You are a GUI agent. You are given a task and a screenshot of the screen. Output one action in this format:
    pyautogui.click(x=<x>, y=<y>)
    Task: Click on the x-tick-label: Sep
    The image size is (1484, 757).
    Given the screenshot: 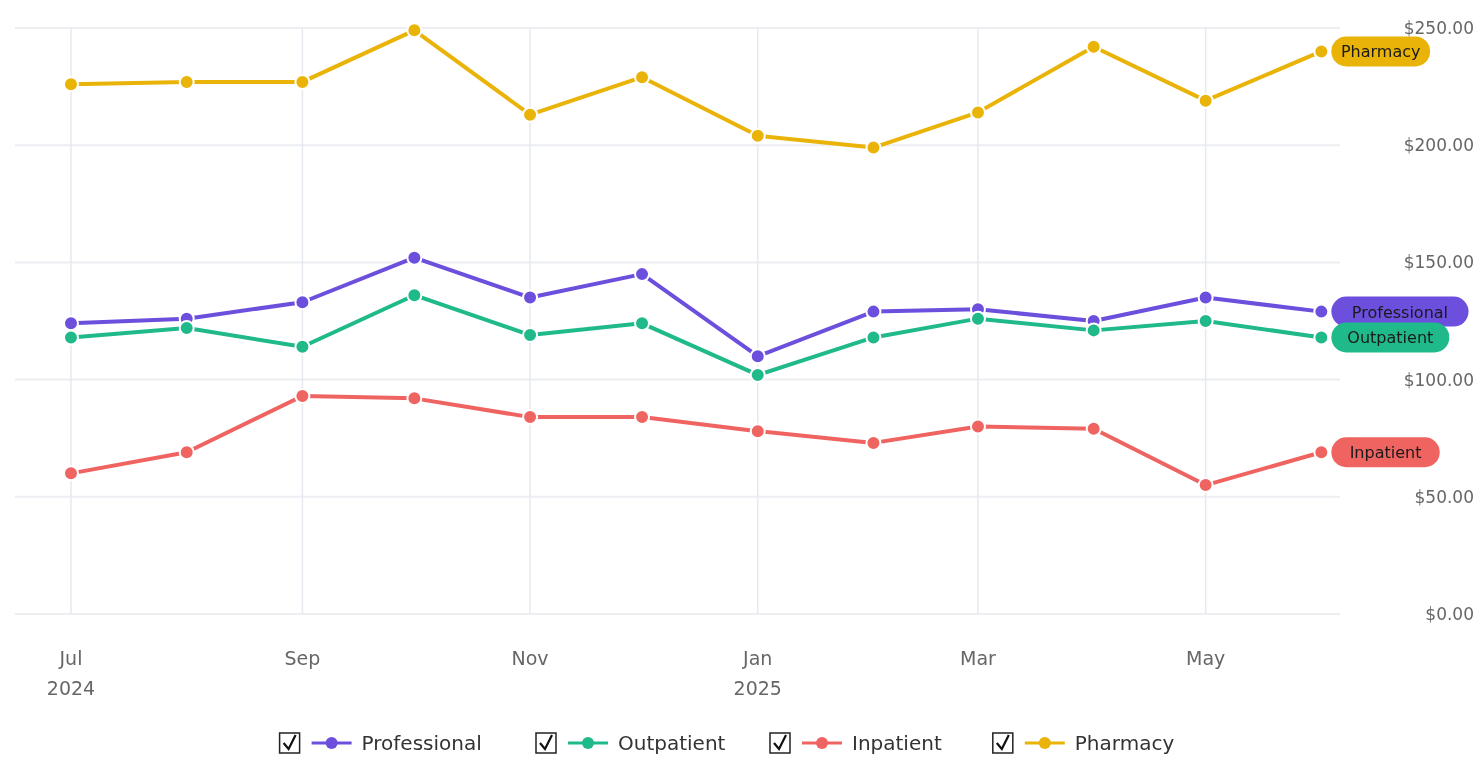 What is the action you would take?
    pyautogui.click(x=302, y=658)
    